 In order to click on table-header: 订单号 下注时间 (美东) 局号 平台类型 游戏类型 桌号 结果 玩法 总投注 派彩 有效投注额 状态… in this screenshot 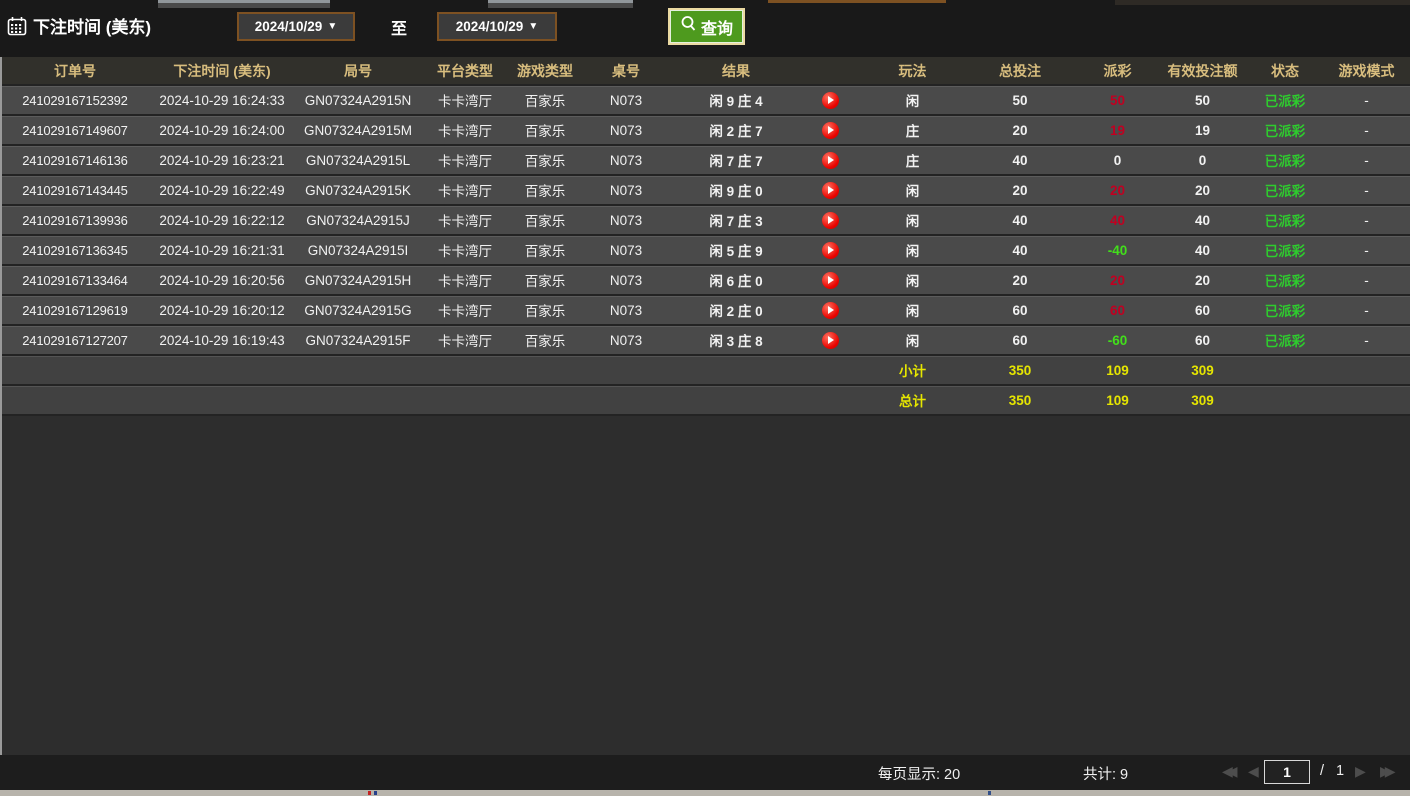, I will do `click(706, 71)`.